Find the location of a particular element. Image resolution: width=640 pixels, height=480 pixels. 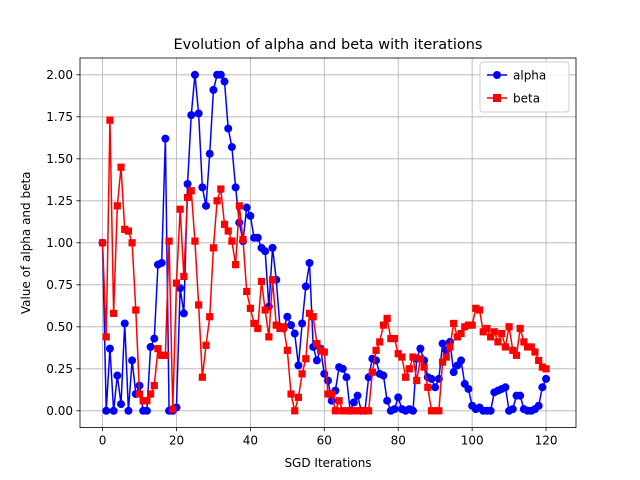

y-tick-label: 1.75 is located at coordinates (59, 117).